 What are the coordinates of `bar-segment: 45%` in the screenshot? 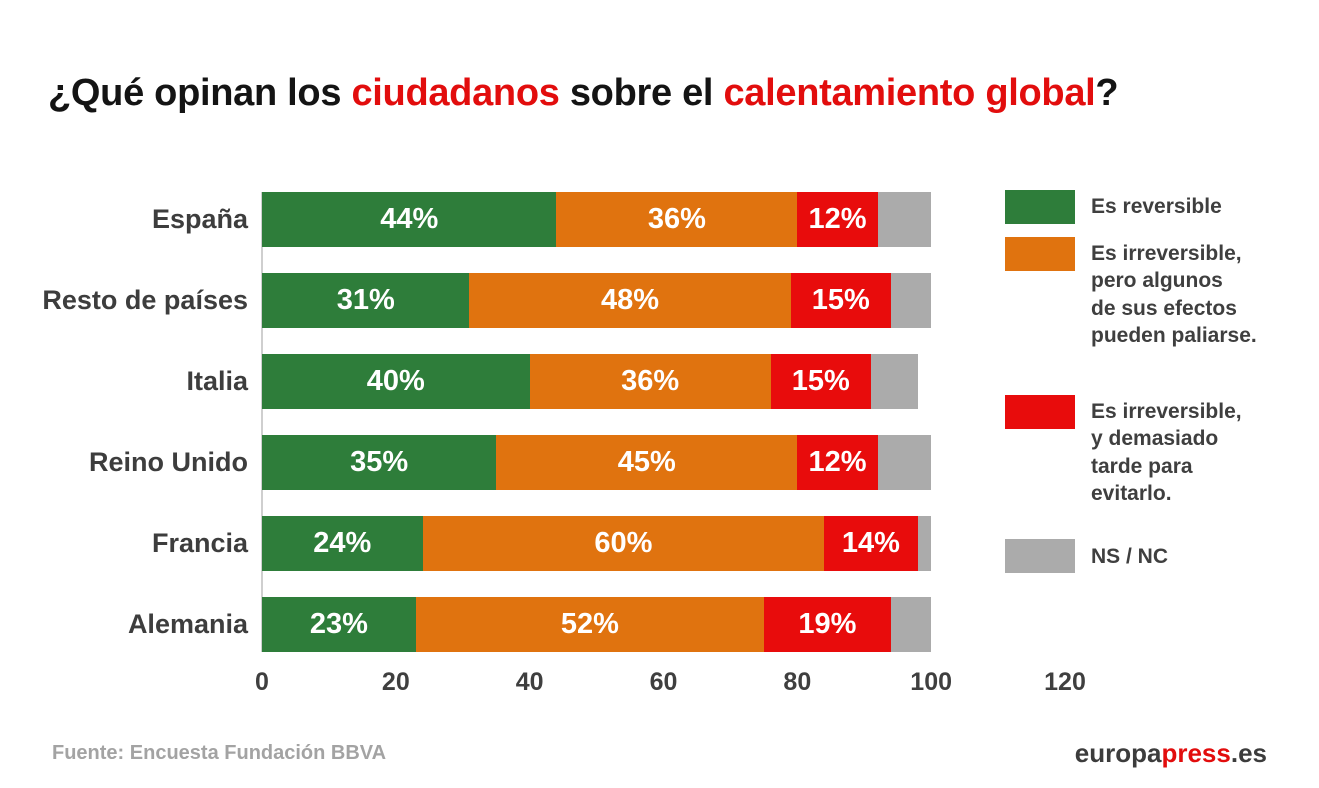 It's located at (647, 462).